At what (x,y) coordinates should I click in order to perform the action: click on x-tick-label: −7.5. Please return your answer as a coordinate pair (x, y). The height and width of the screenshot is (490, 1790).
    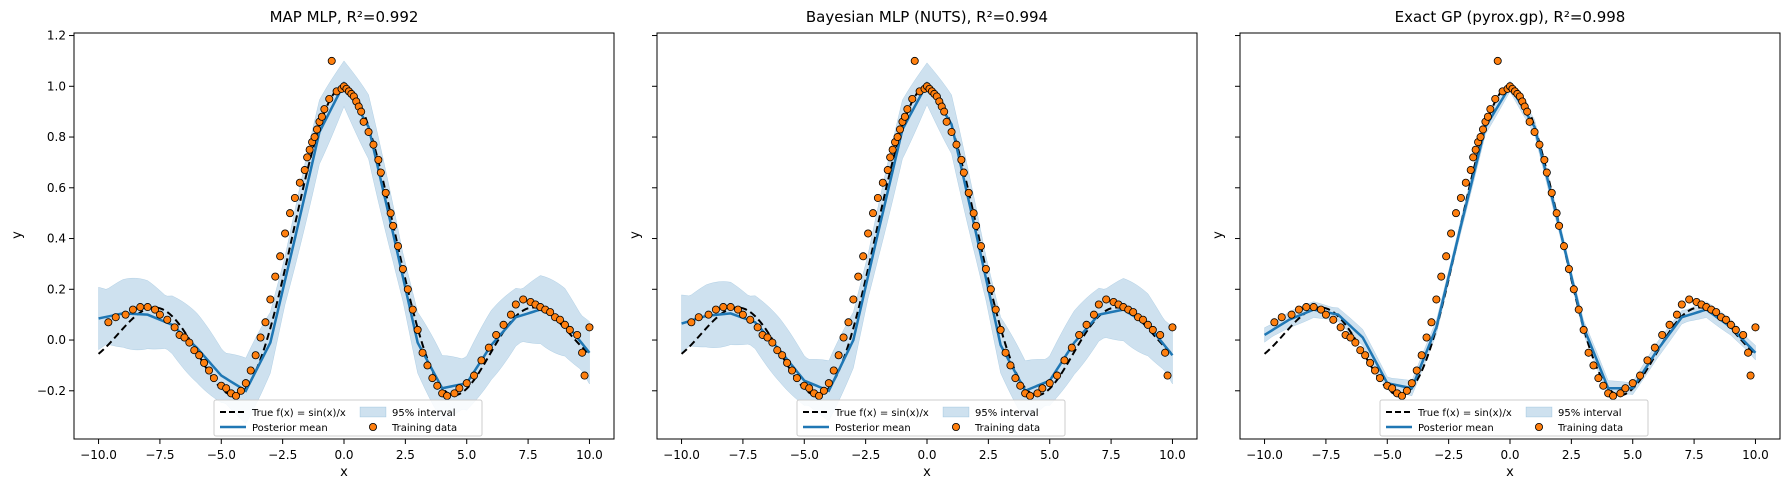
    Looking at the image, I should click on (742, 455).